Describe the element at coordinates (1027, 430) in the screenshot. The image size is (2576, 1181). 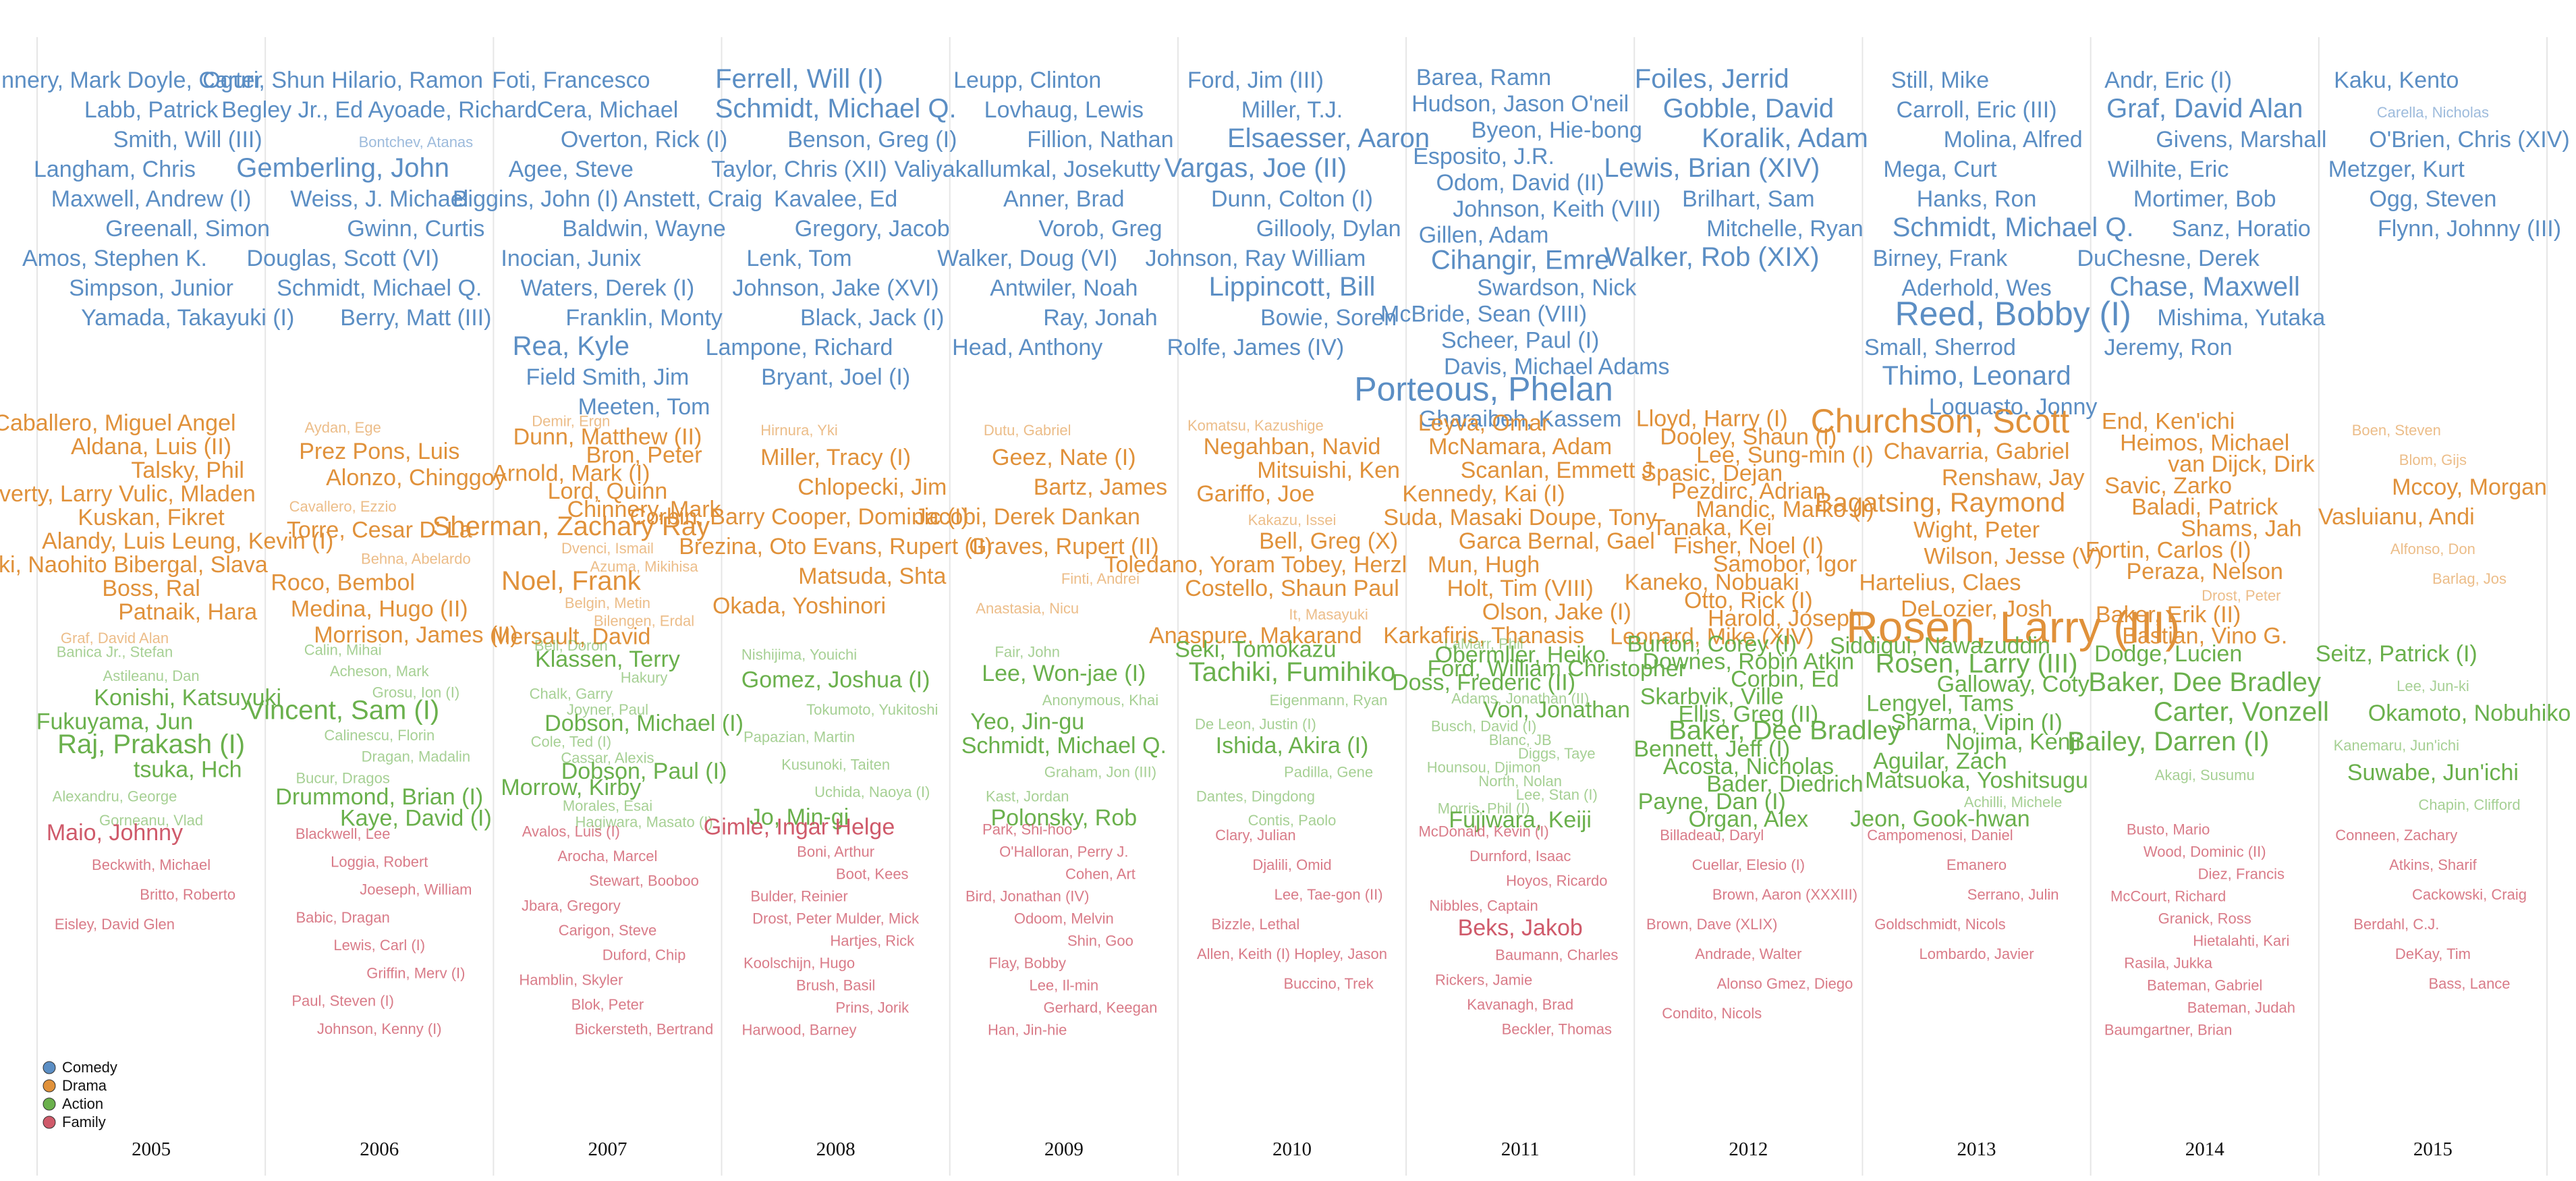
I see `actor-name: Dutu, Gabriel` at that location.